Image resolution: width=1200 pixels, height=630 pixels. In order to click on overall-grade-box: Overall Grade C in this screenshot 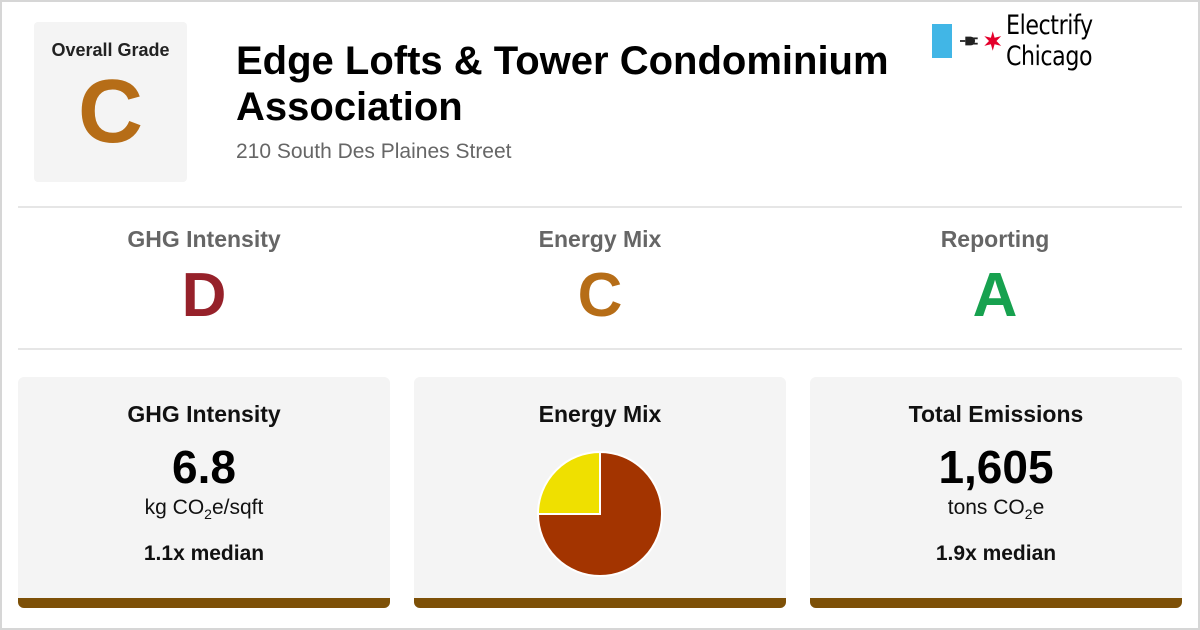, I will do `click(110, 102)`.